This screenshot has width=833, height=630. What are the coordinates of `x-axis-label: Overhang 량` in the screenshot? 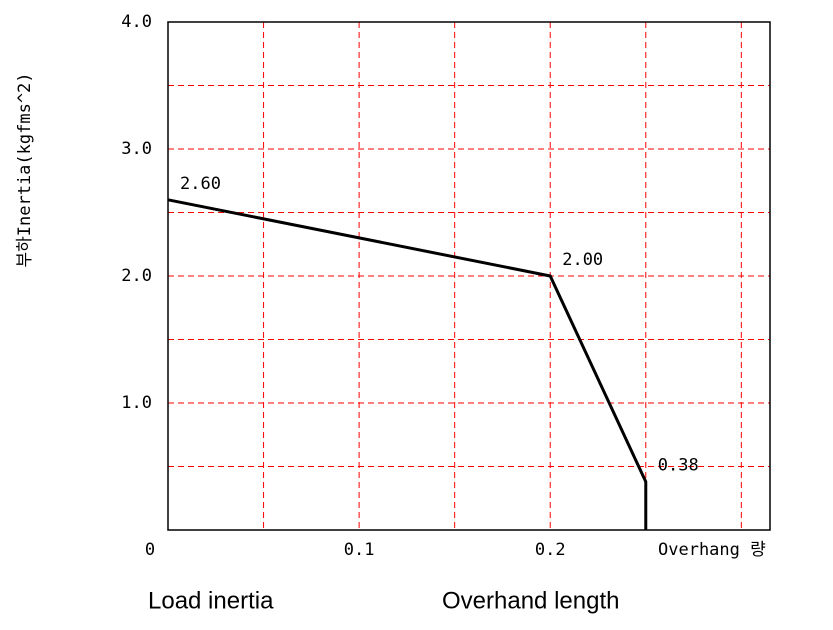 It's located at (712, 550).